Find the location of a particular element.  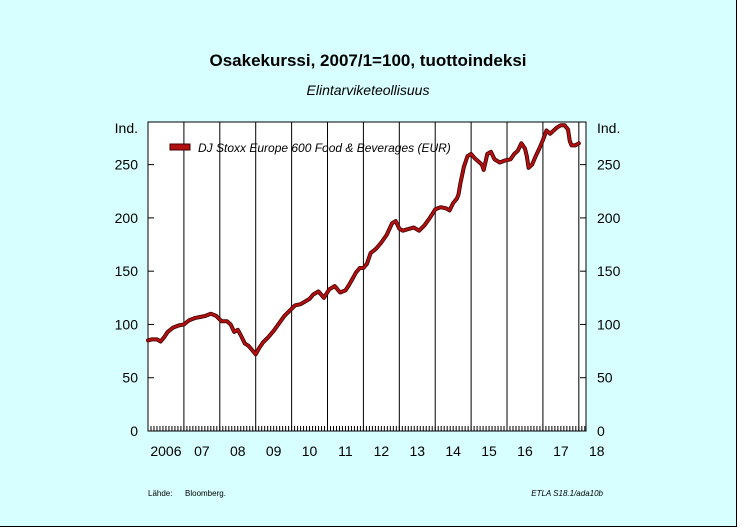

x-tick-label: 15 is located at coordinates (489, 451).